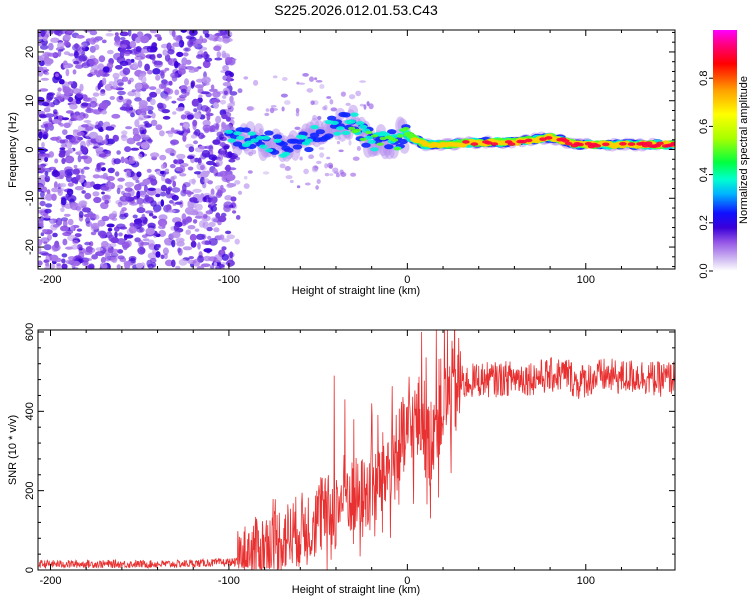 The image size is (750, 600). I want to click on snr-x-label: Height of straight line (km), so click(356, 590).